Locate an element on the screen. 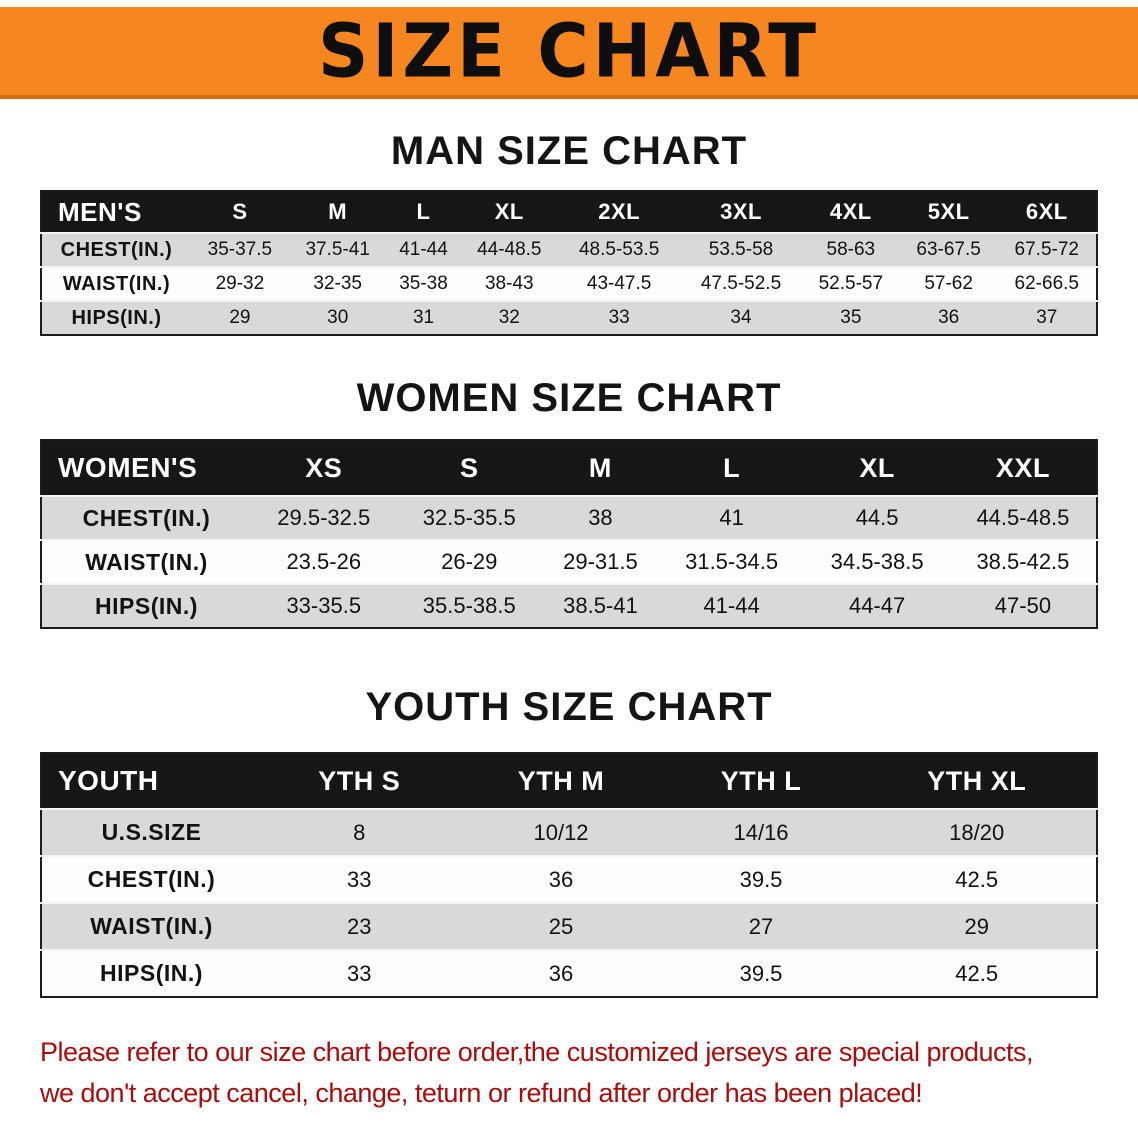  measurement-value: 30 is located at coordinates (338, 317).